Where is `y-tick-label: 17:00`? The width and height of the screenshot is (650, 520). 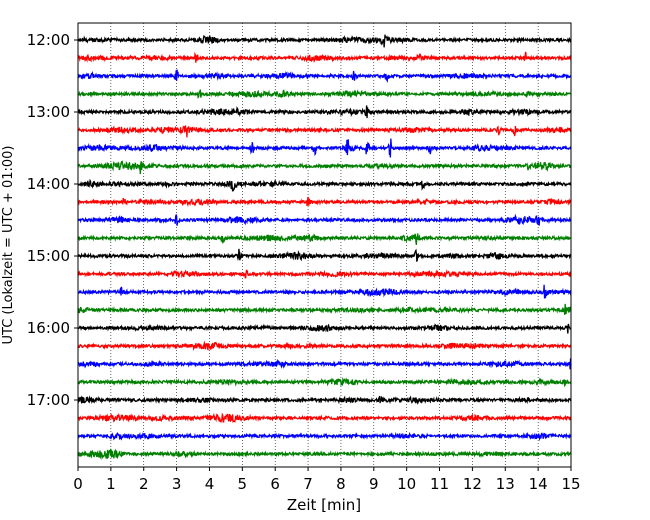
y-tick-label: 17:00 is located at coordinates (48, 400).